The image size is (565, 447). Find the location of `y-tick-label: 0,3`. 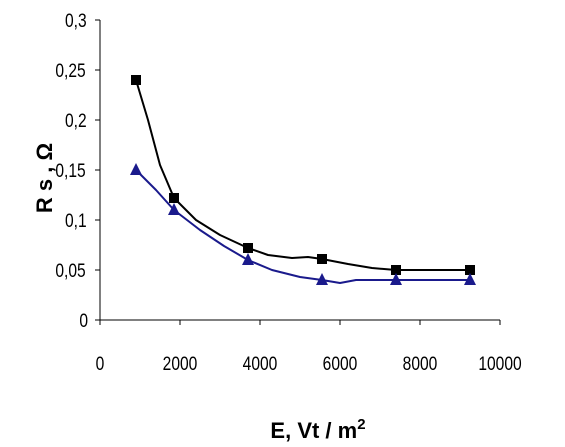

y-tick-label: 0,3 is located at coordinates (76, 21).